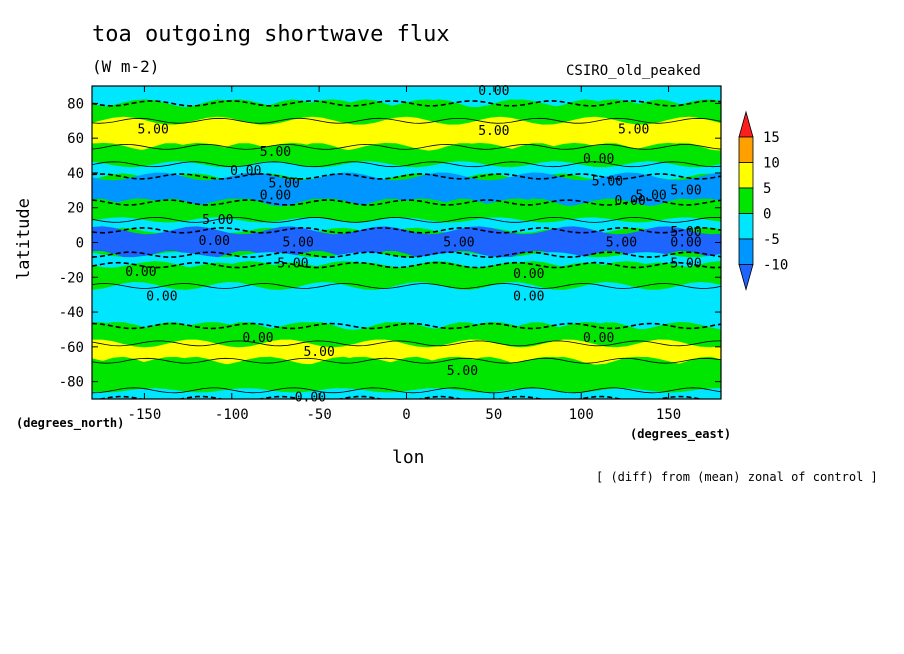  I want to click on units-label: (W m-2), so click(126, 66).